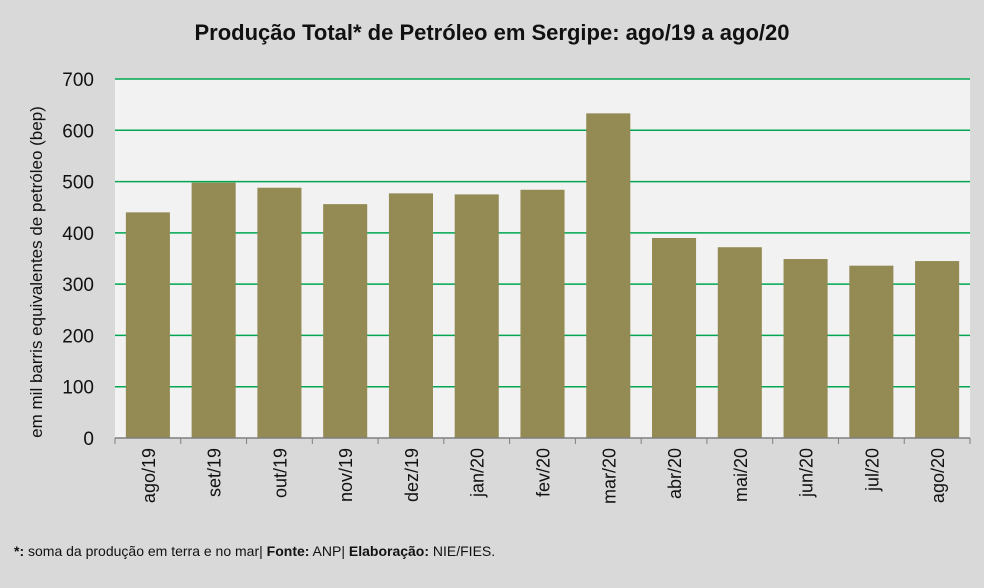 The image size is (984, 588). I want to click on y-tick-label: 300, so click(78, 285).